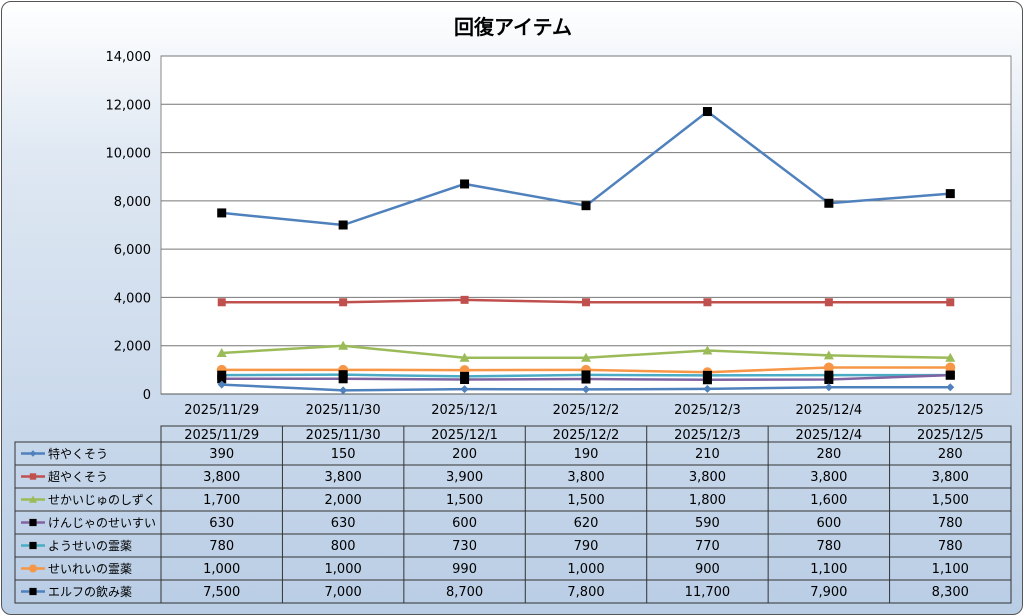  What do you see at coordinates (829, 435) in the screenshot?
I see `table-column-header: 2025/12/4` at bounding box center [829, 435].